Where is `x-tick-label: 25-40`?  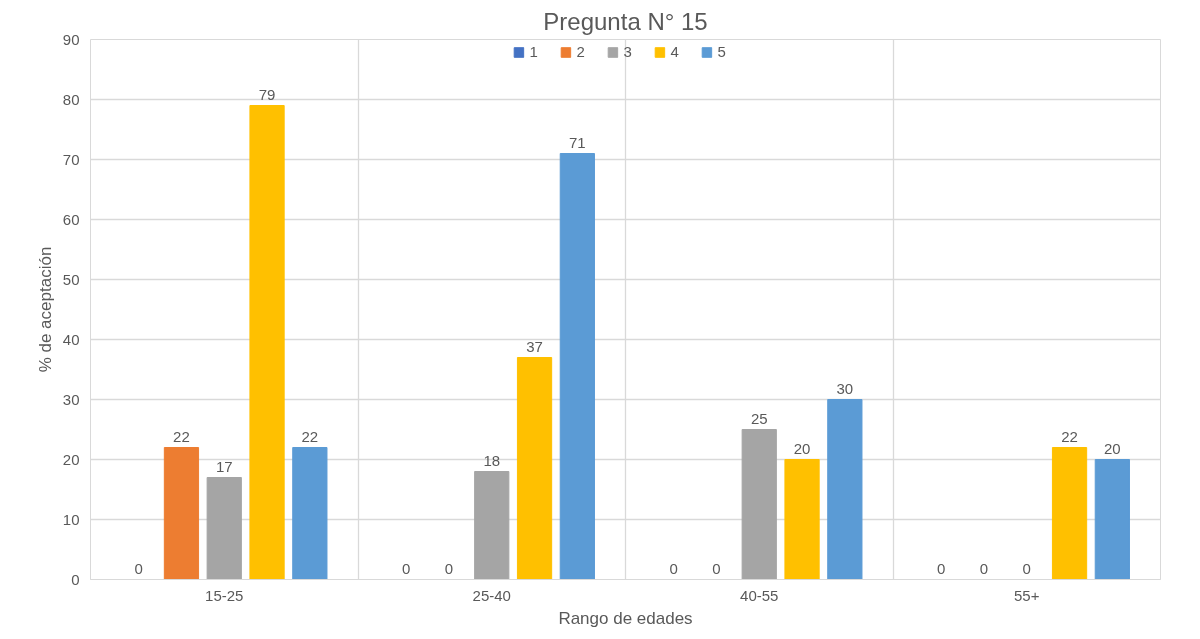 x-tick-label: 25-40 is located at coordinates (491, 595).